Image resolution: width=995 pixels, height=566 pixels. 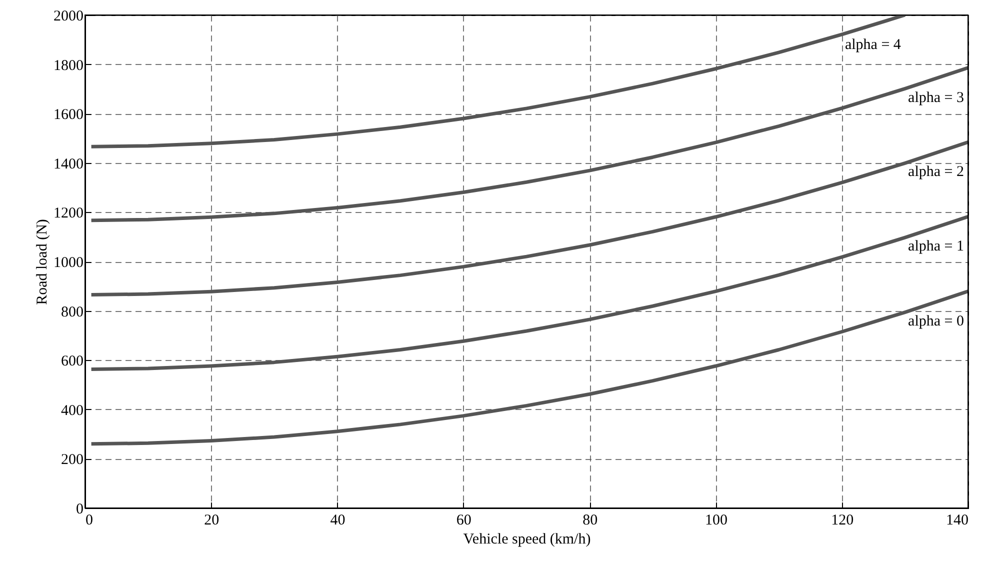 I want to click on y-tick-label: 1200, so click(x=69, y=214).